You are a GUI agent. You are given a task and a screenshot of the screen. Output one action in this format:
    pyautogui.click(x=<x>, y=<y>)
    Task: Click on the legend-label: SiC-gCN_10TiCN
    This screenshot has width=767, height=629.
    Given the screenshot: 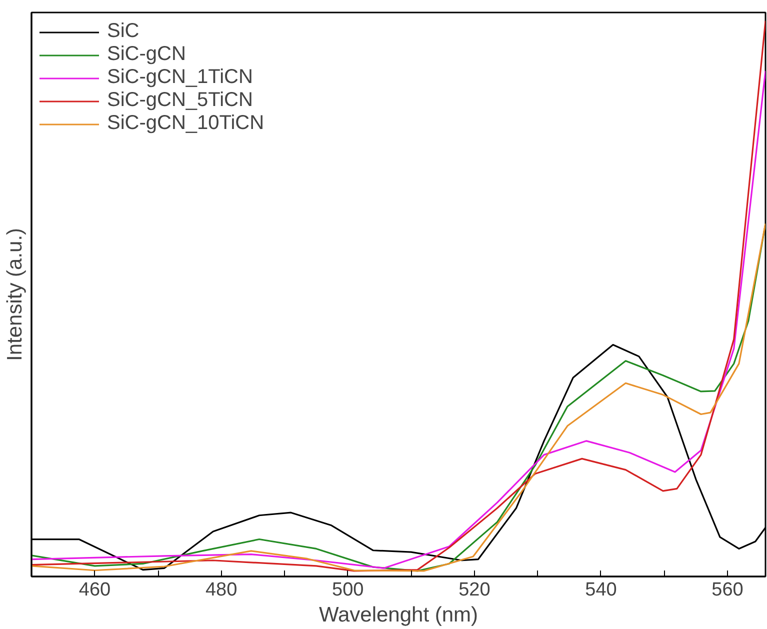 What is the action you would take?
    pyautogui.click(x=185, y=123)
    